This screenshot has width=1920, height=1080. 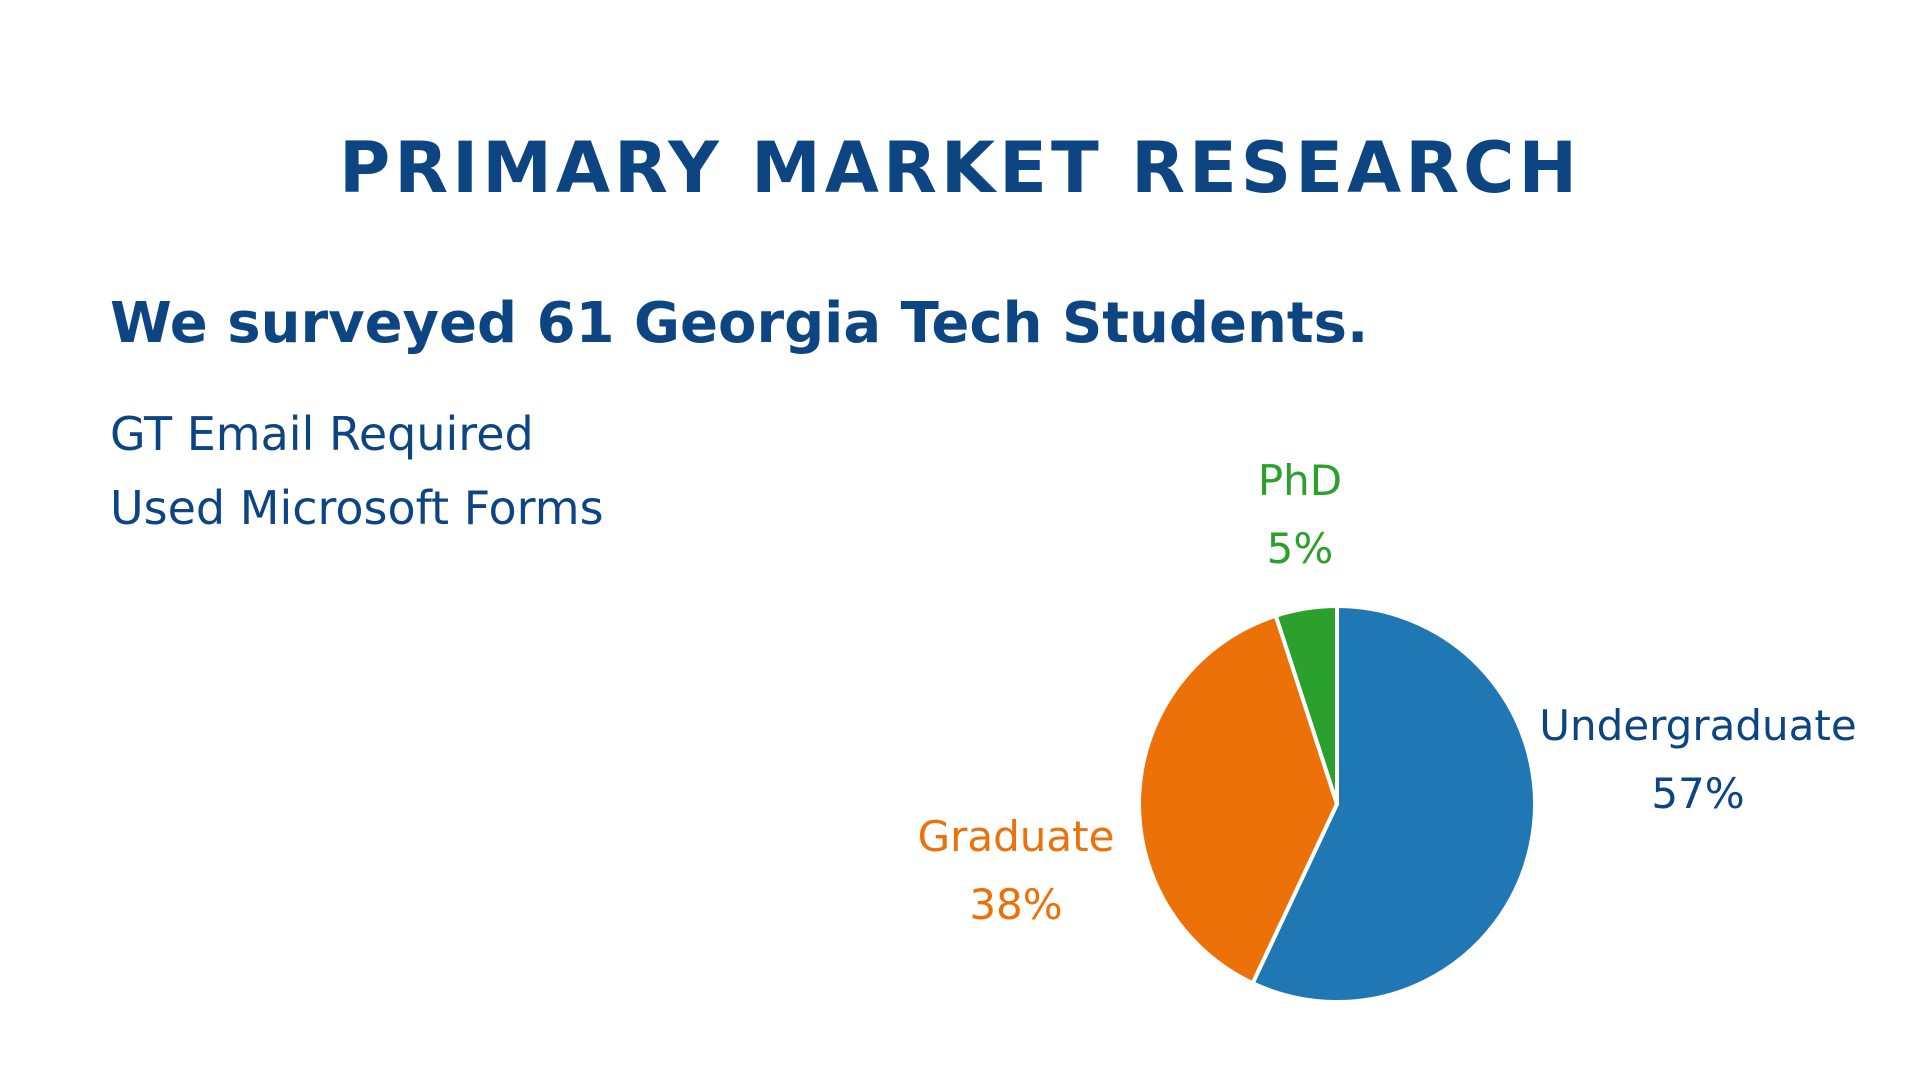 I want to click on title: PRIMARY MARKET RESEARCH, so click(x=960, y=168).